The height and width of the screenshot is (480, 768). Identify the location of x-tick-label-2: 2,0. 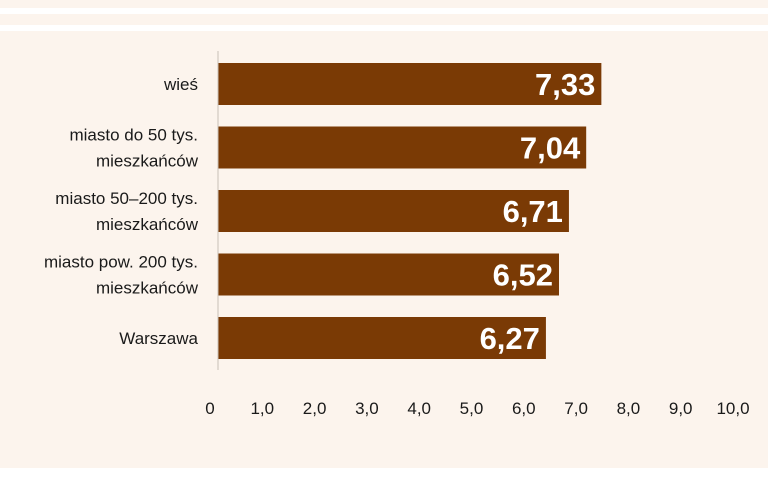
(315, 408).